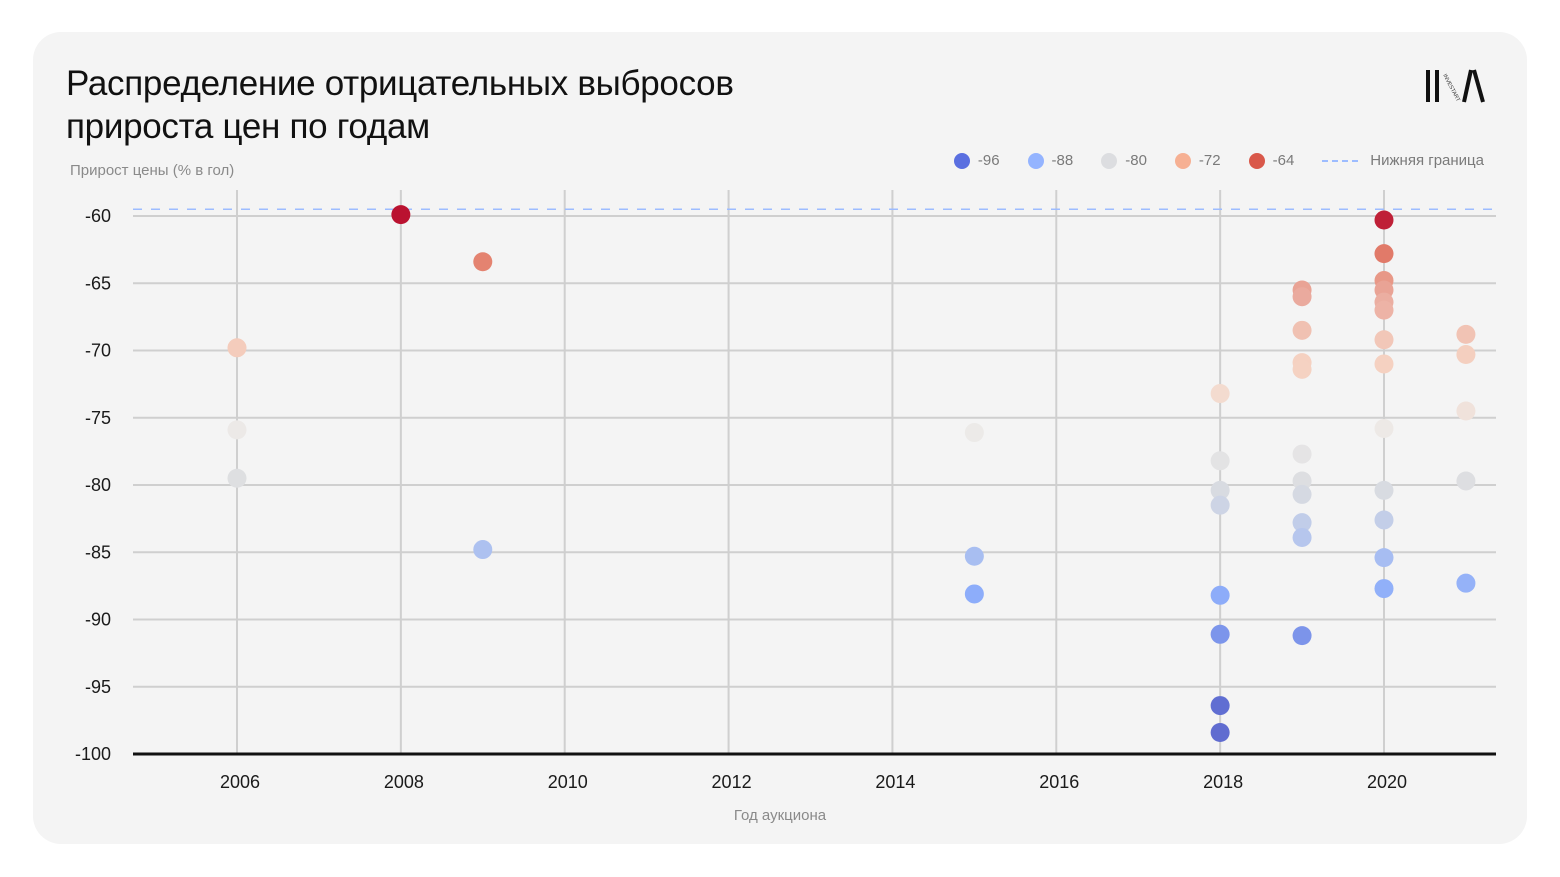 This screenshot has width=1560, height=877. I want to click on x-tick-label: 2006, so click(240, 782).